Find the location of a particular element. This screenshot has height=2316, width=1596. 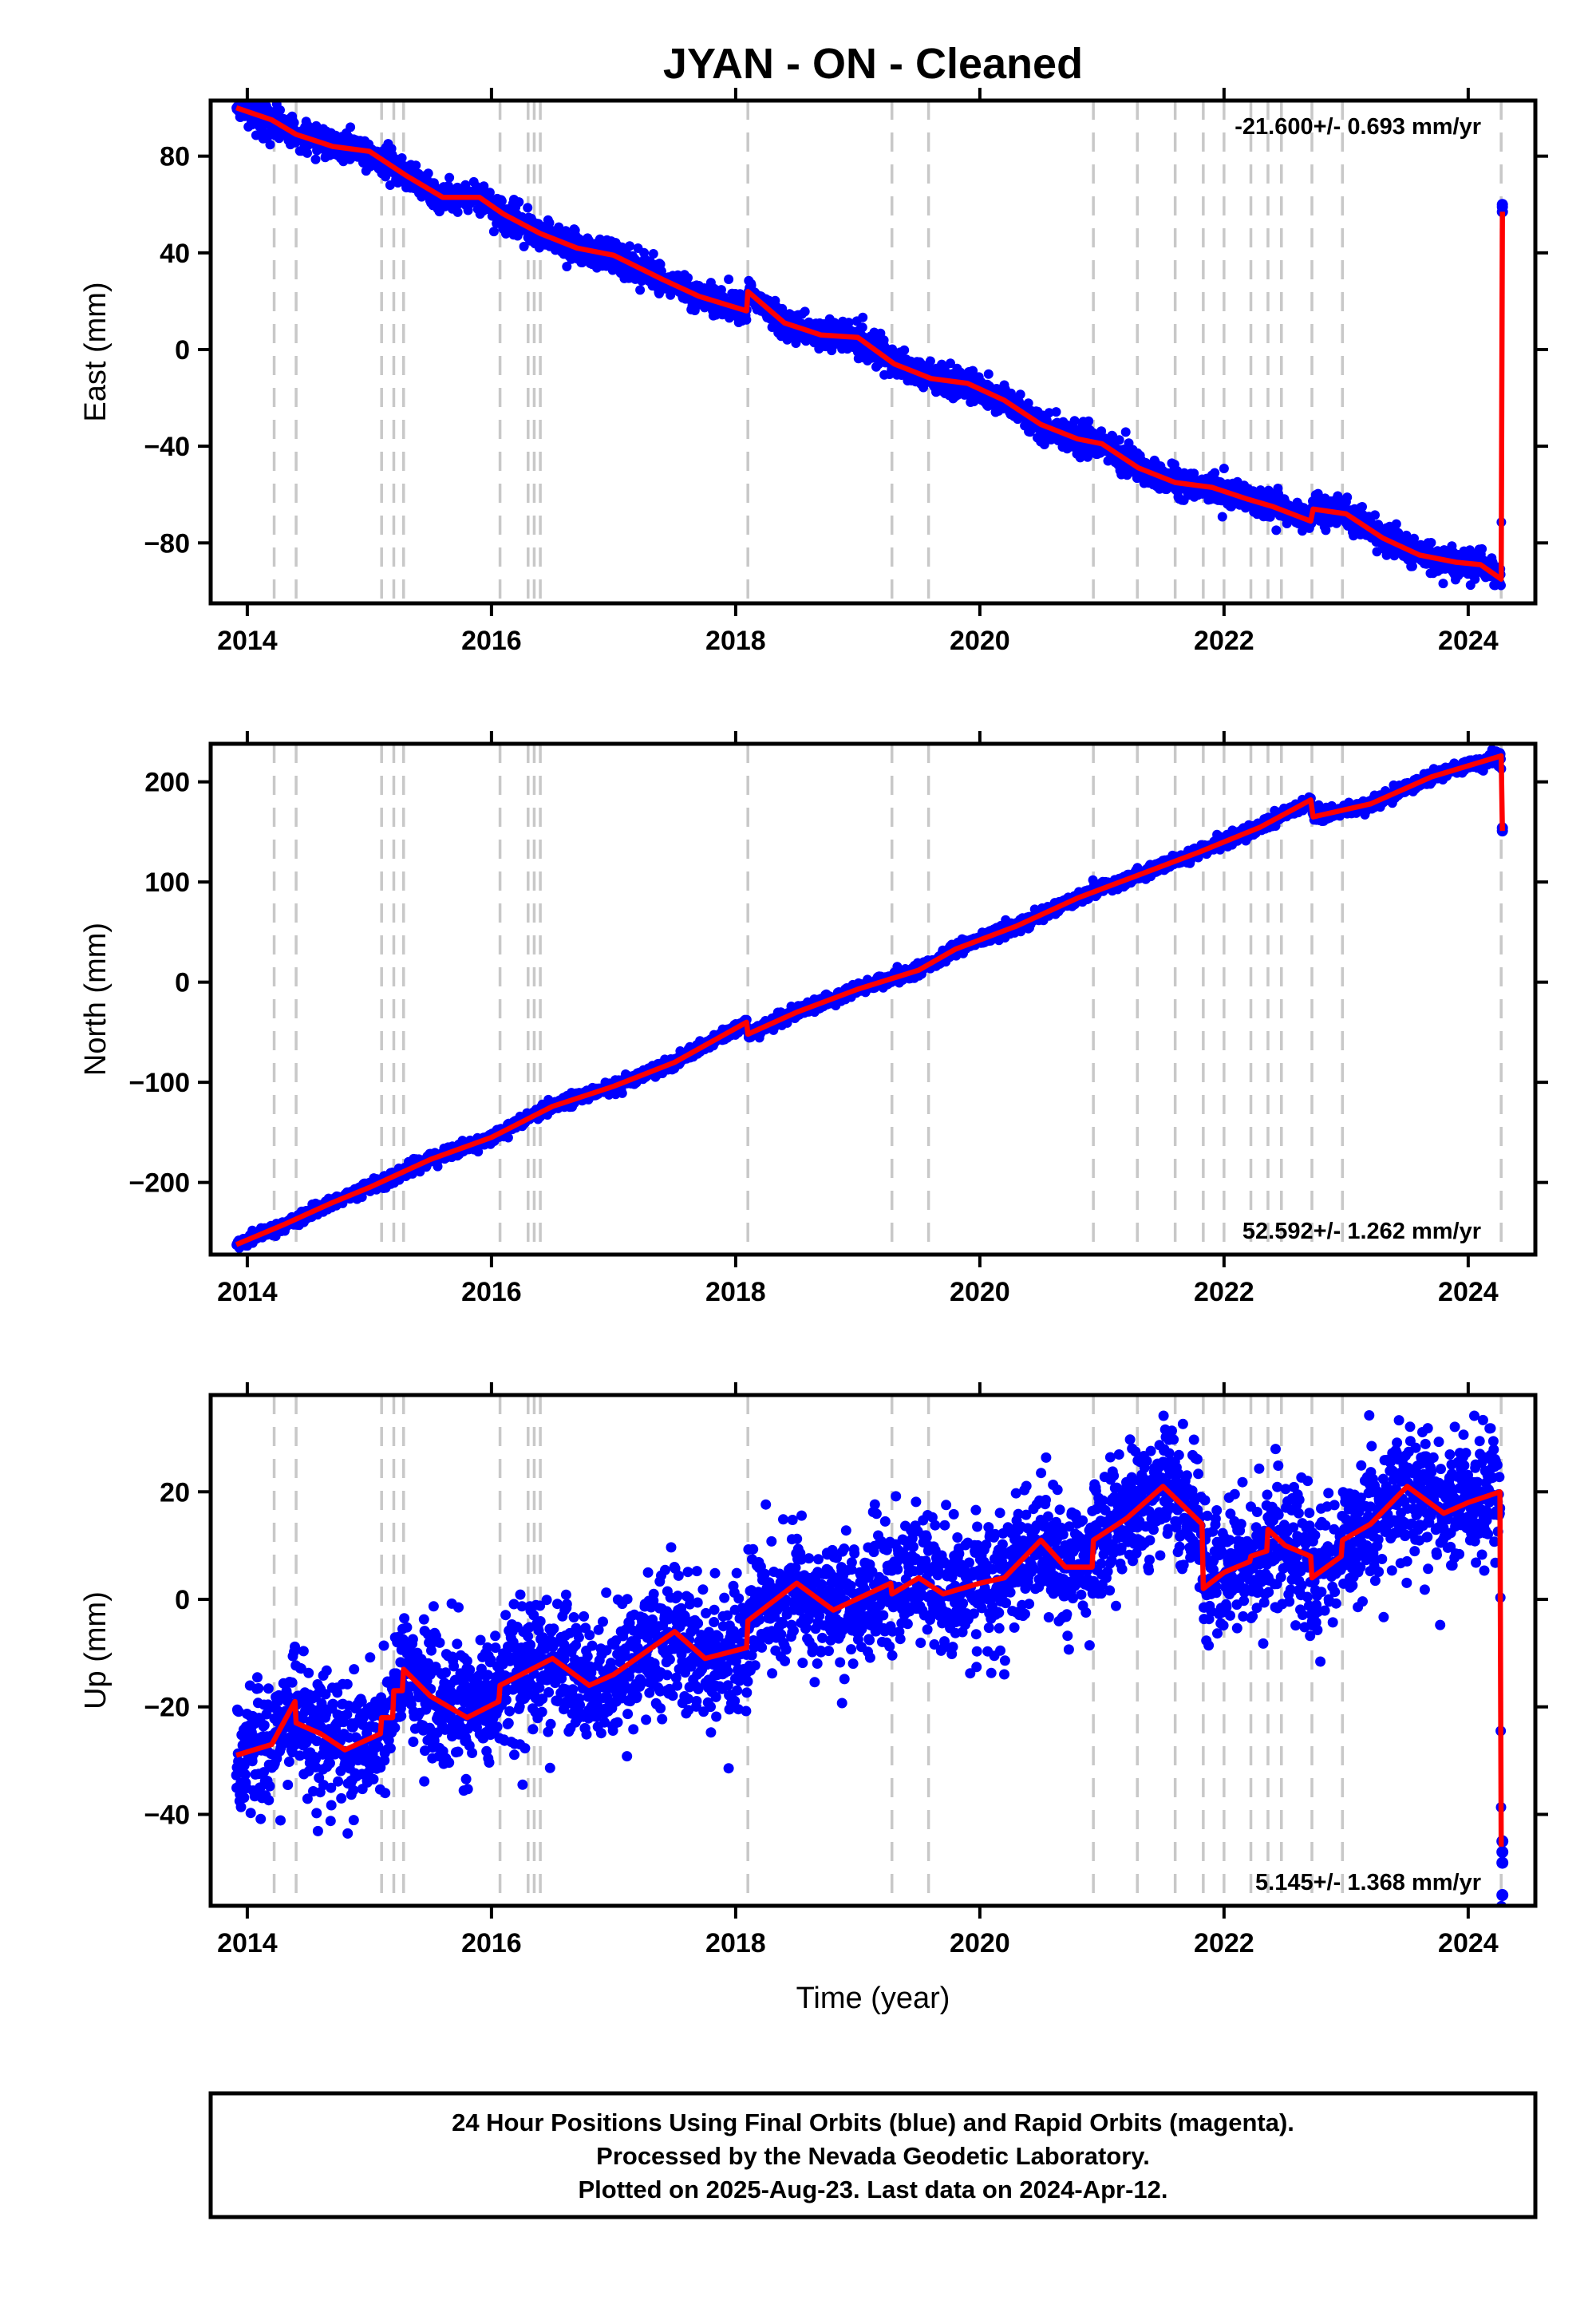

y-tick-label: −40 is located at coordinates (167, 447).